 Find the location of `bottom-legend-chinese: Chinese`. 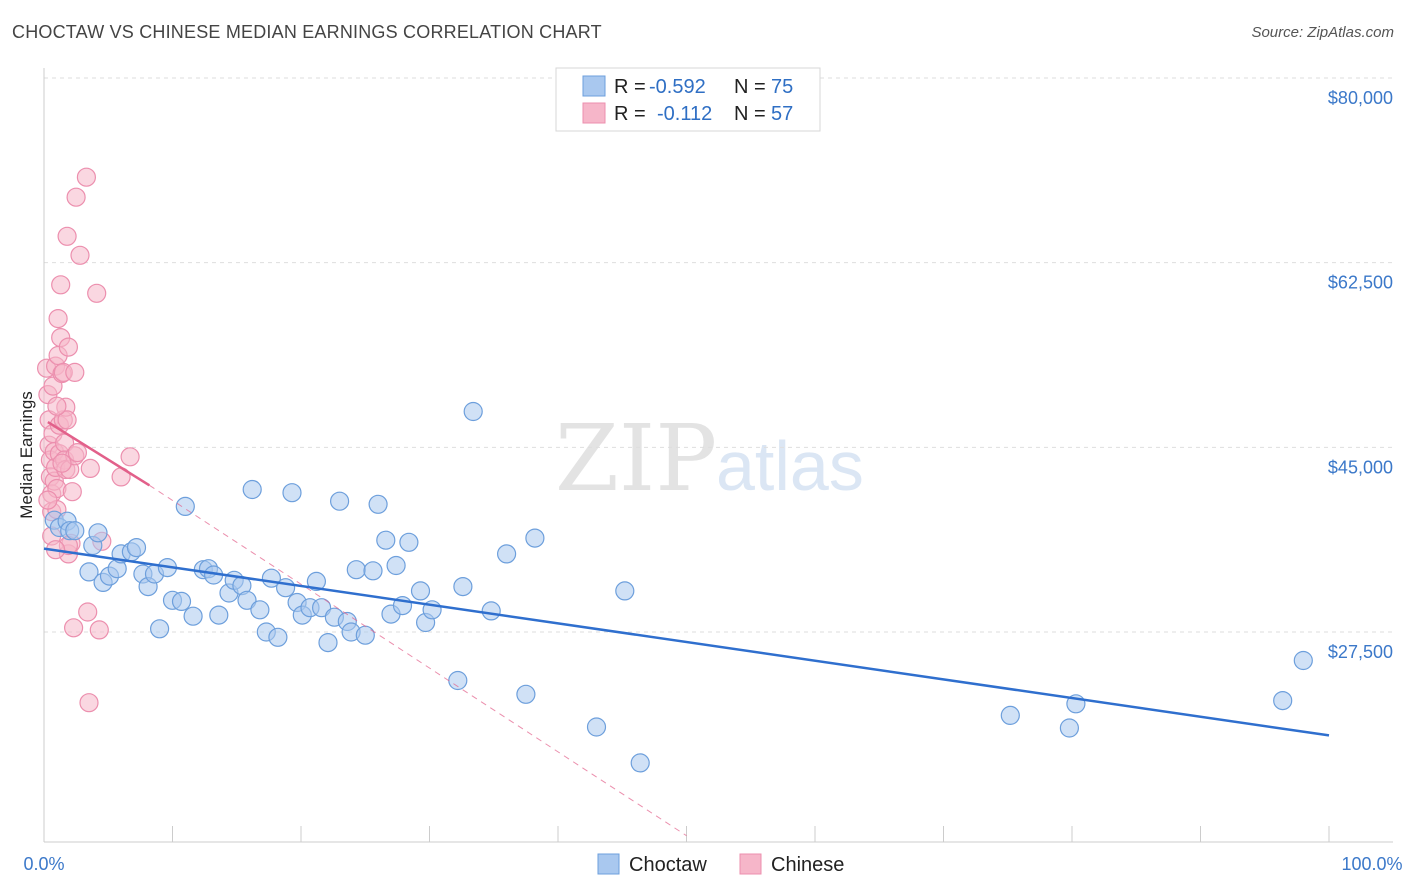

bottom-legend-chinese: Chinese is located at coordinates (807, 865).